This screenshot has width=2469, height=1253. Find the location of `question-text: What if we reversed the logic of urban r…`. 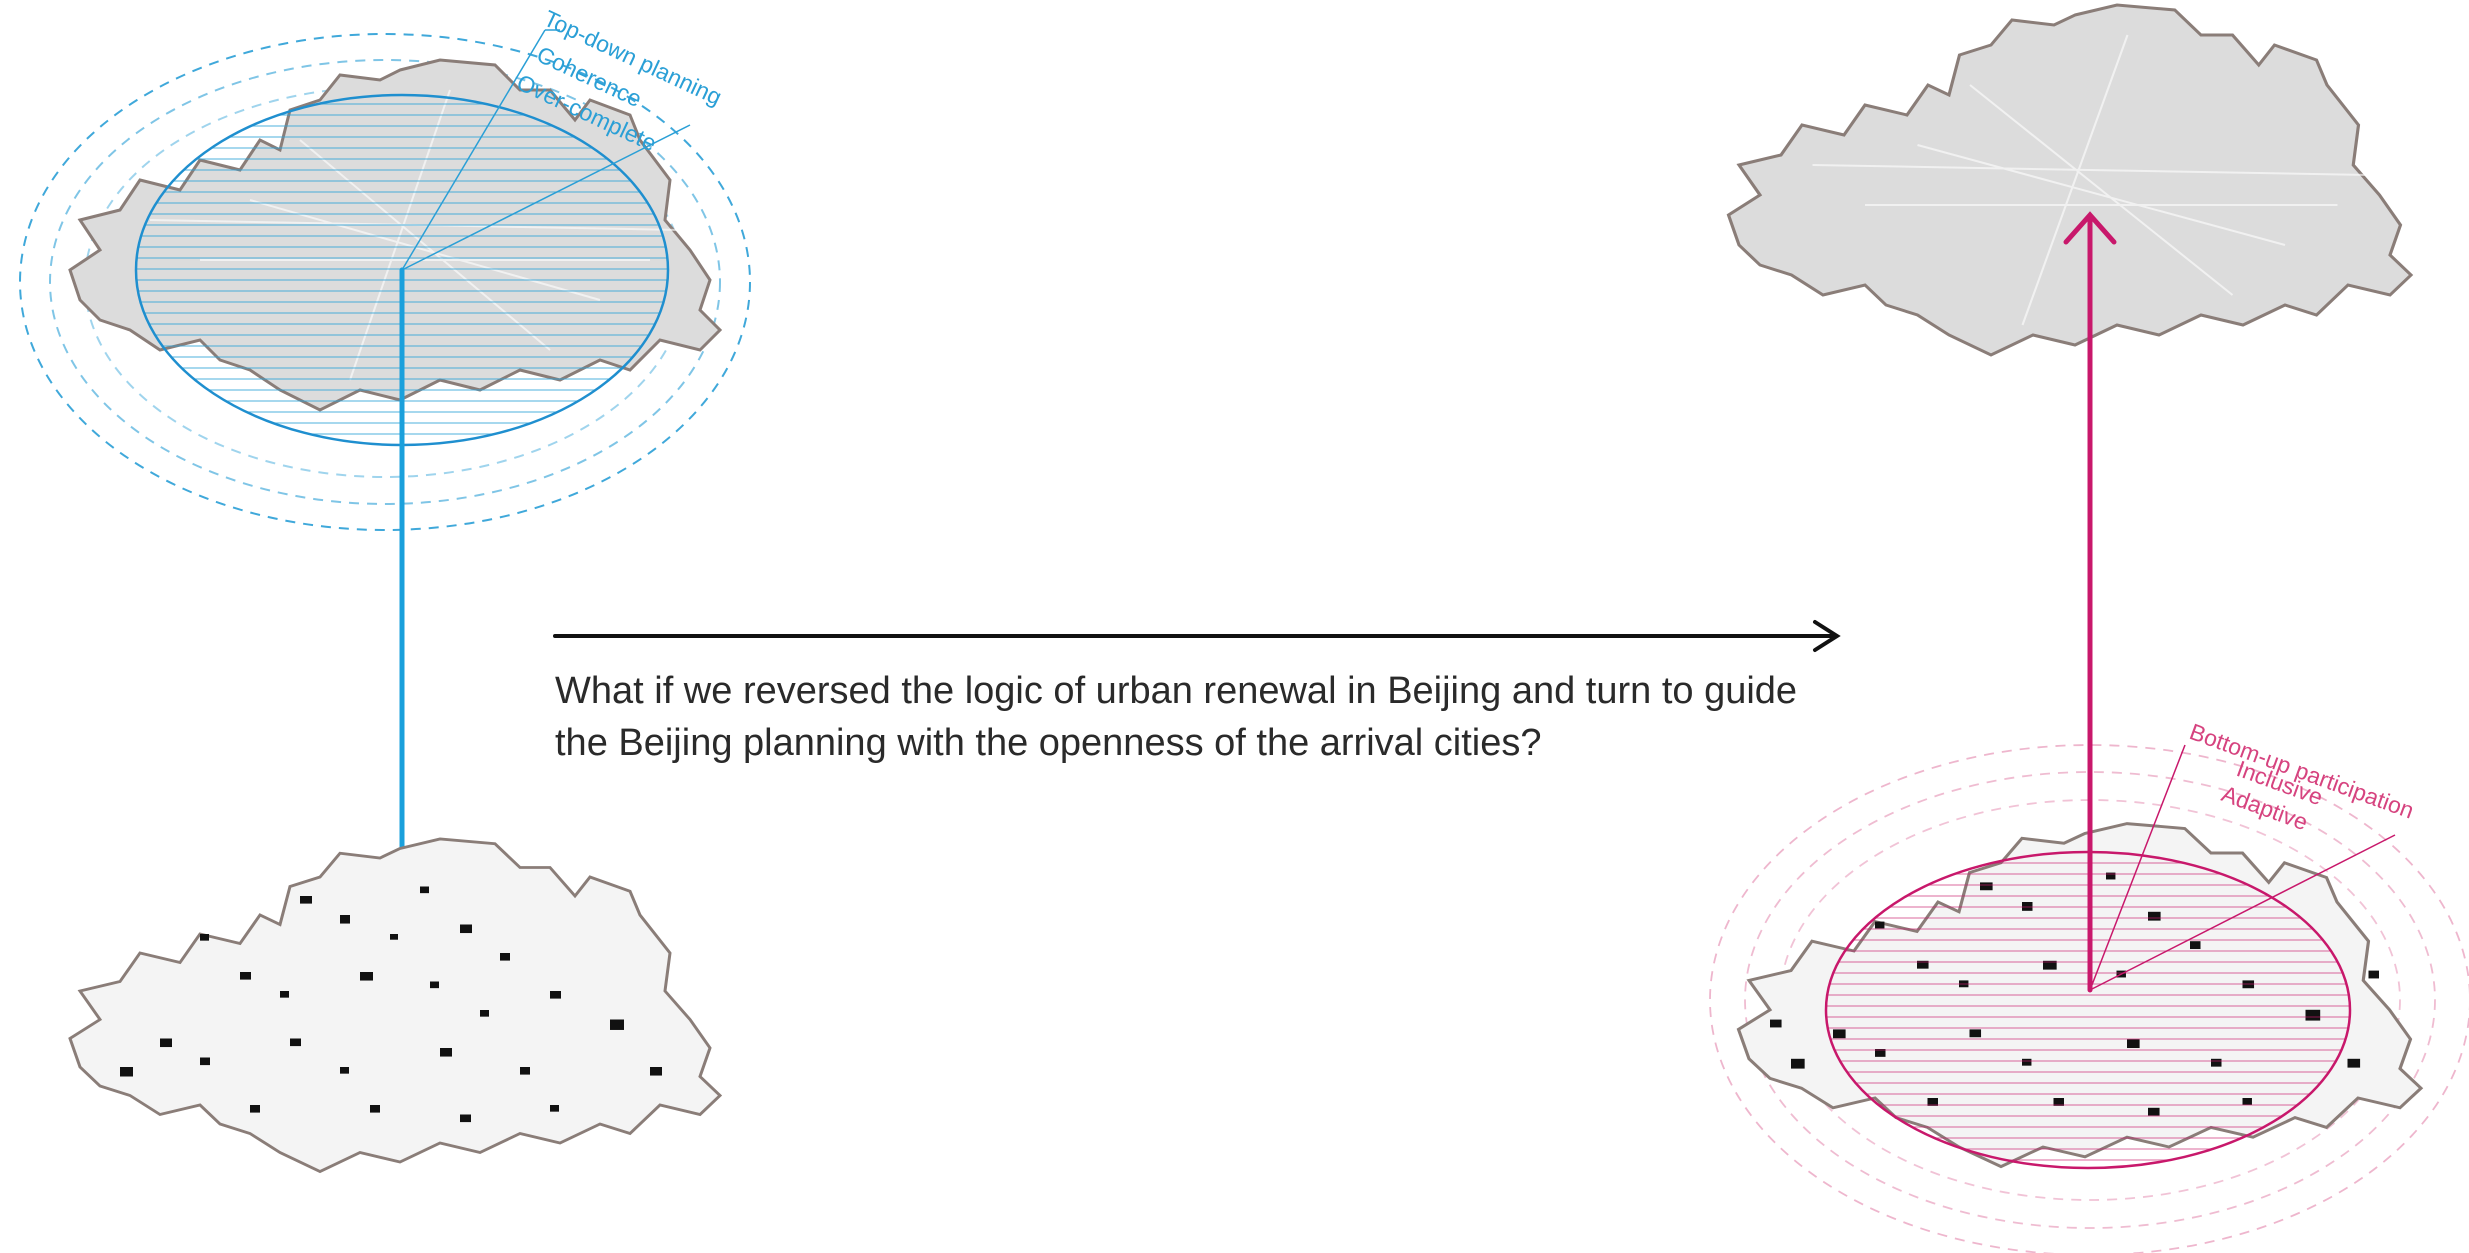

question-text: What if we reversed the logic of urban r… is located at coordinates (1205, 717).